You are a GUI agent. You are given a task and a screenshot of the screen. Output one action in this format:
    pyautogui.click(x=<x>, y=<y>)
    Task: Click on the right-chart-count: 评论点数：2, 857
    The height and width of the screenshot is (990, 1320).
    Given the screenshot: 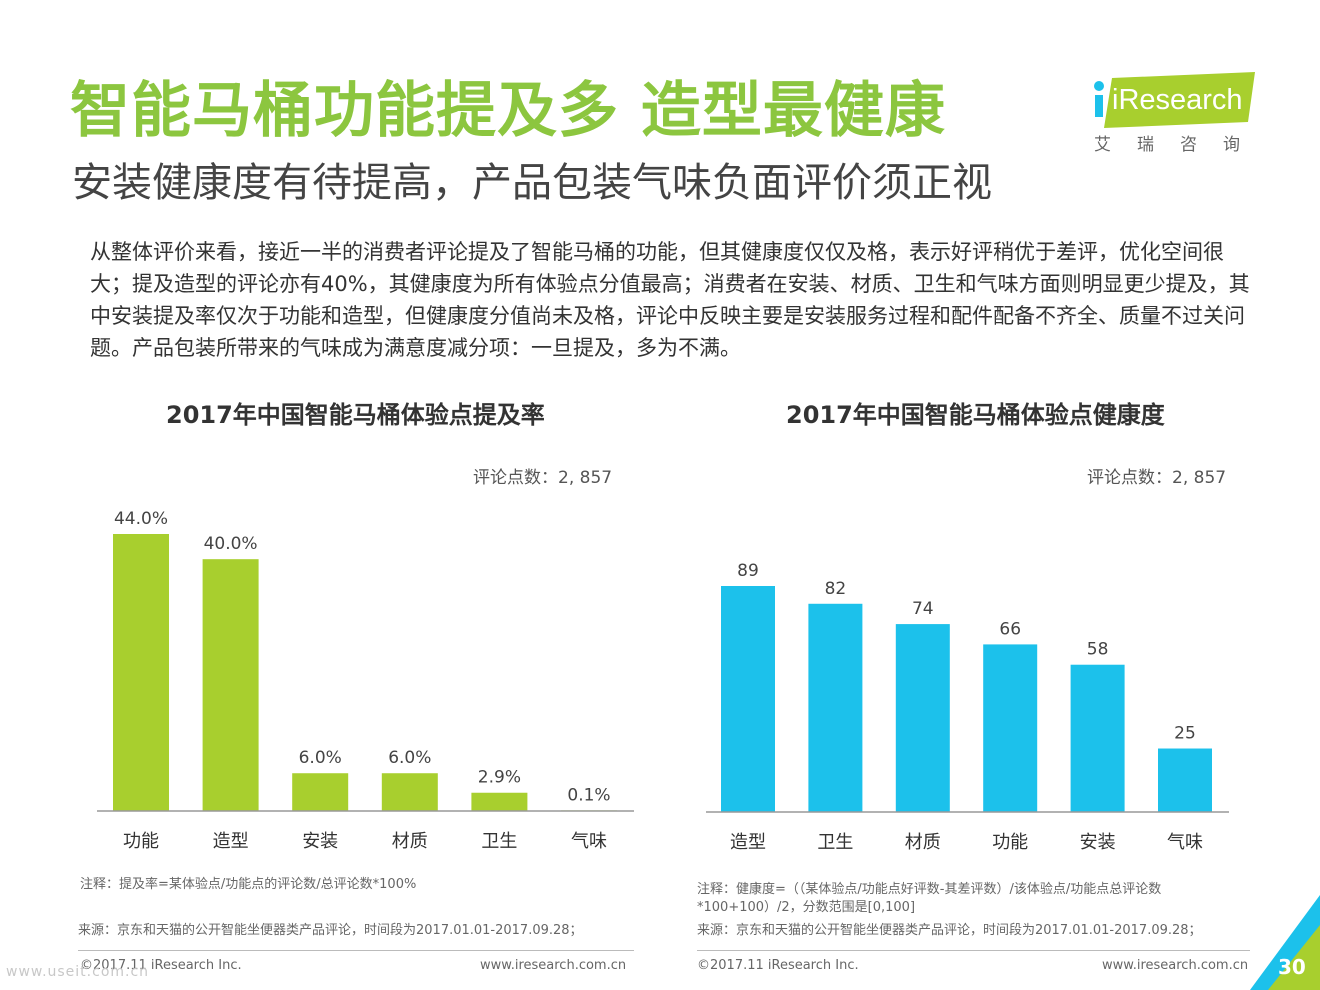 What is the action you would take?
    pyautogui.click(x=1157, y=478)
    